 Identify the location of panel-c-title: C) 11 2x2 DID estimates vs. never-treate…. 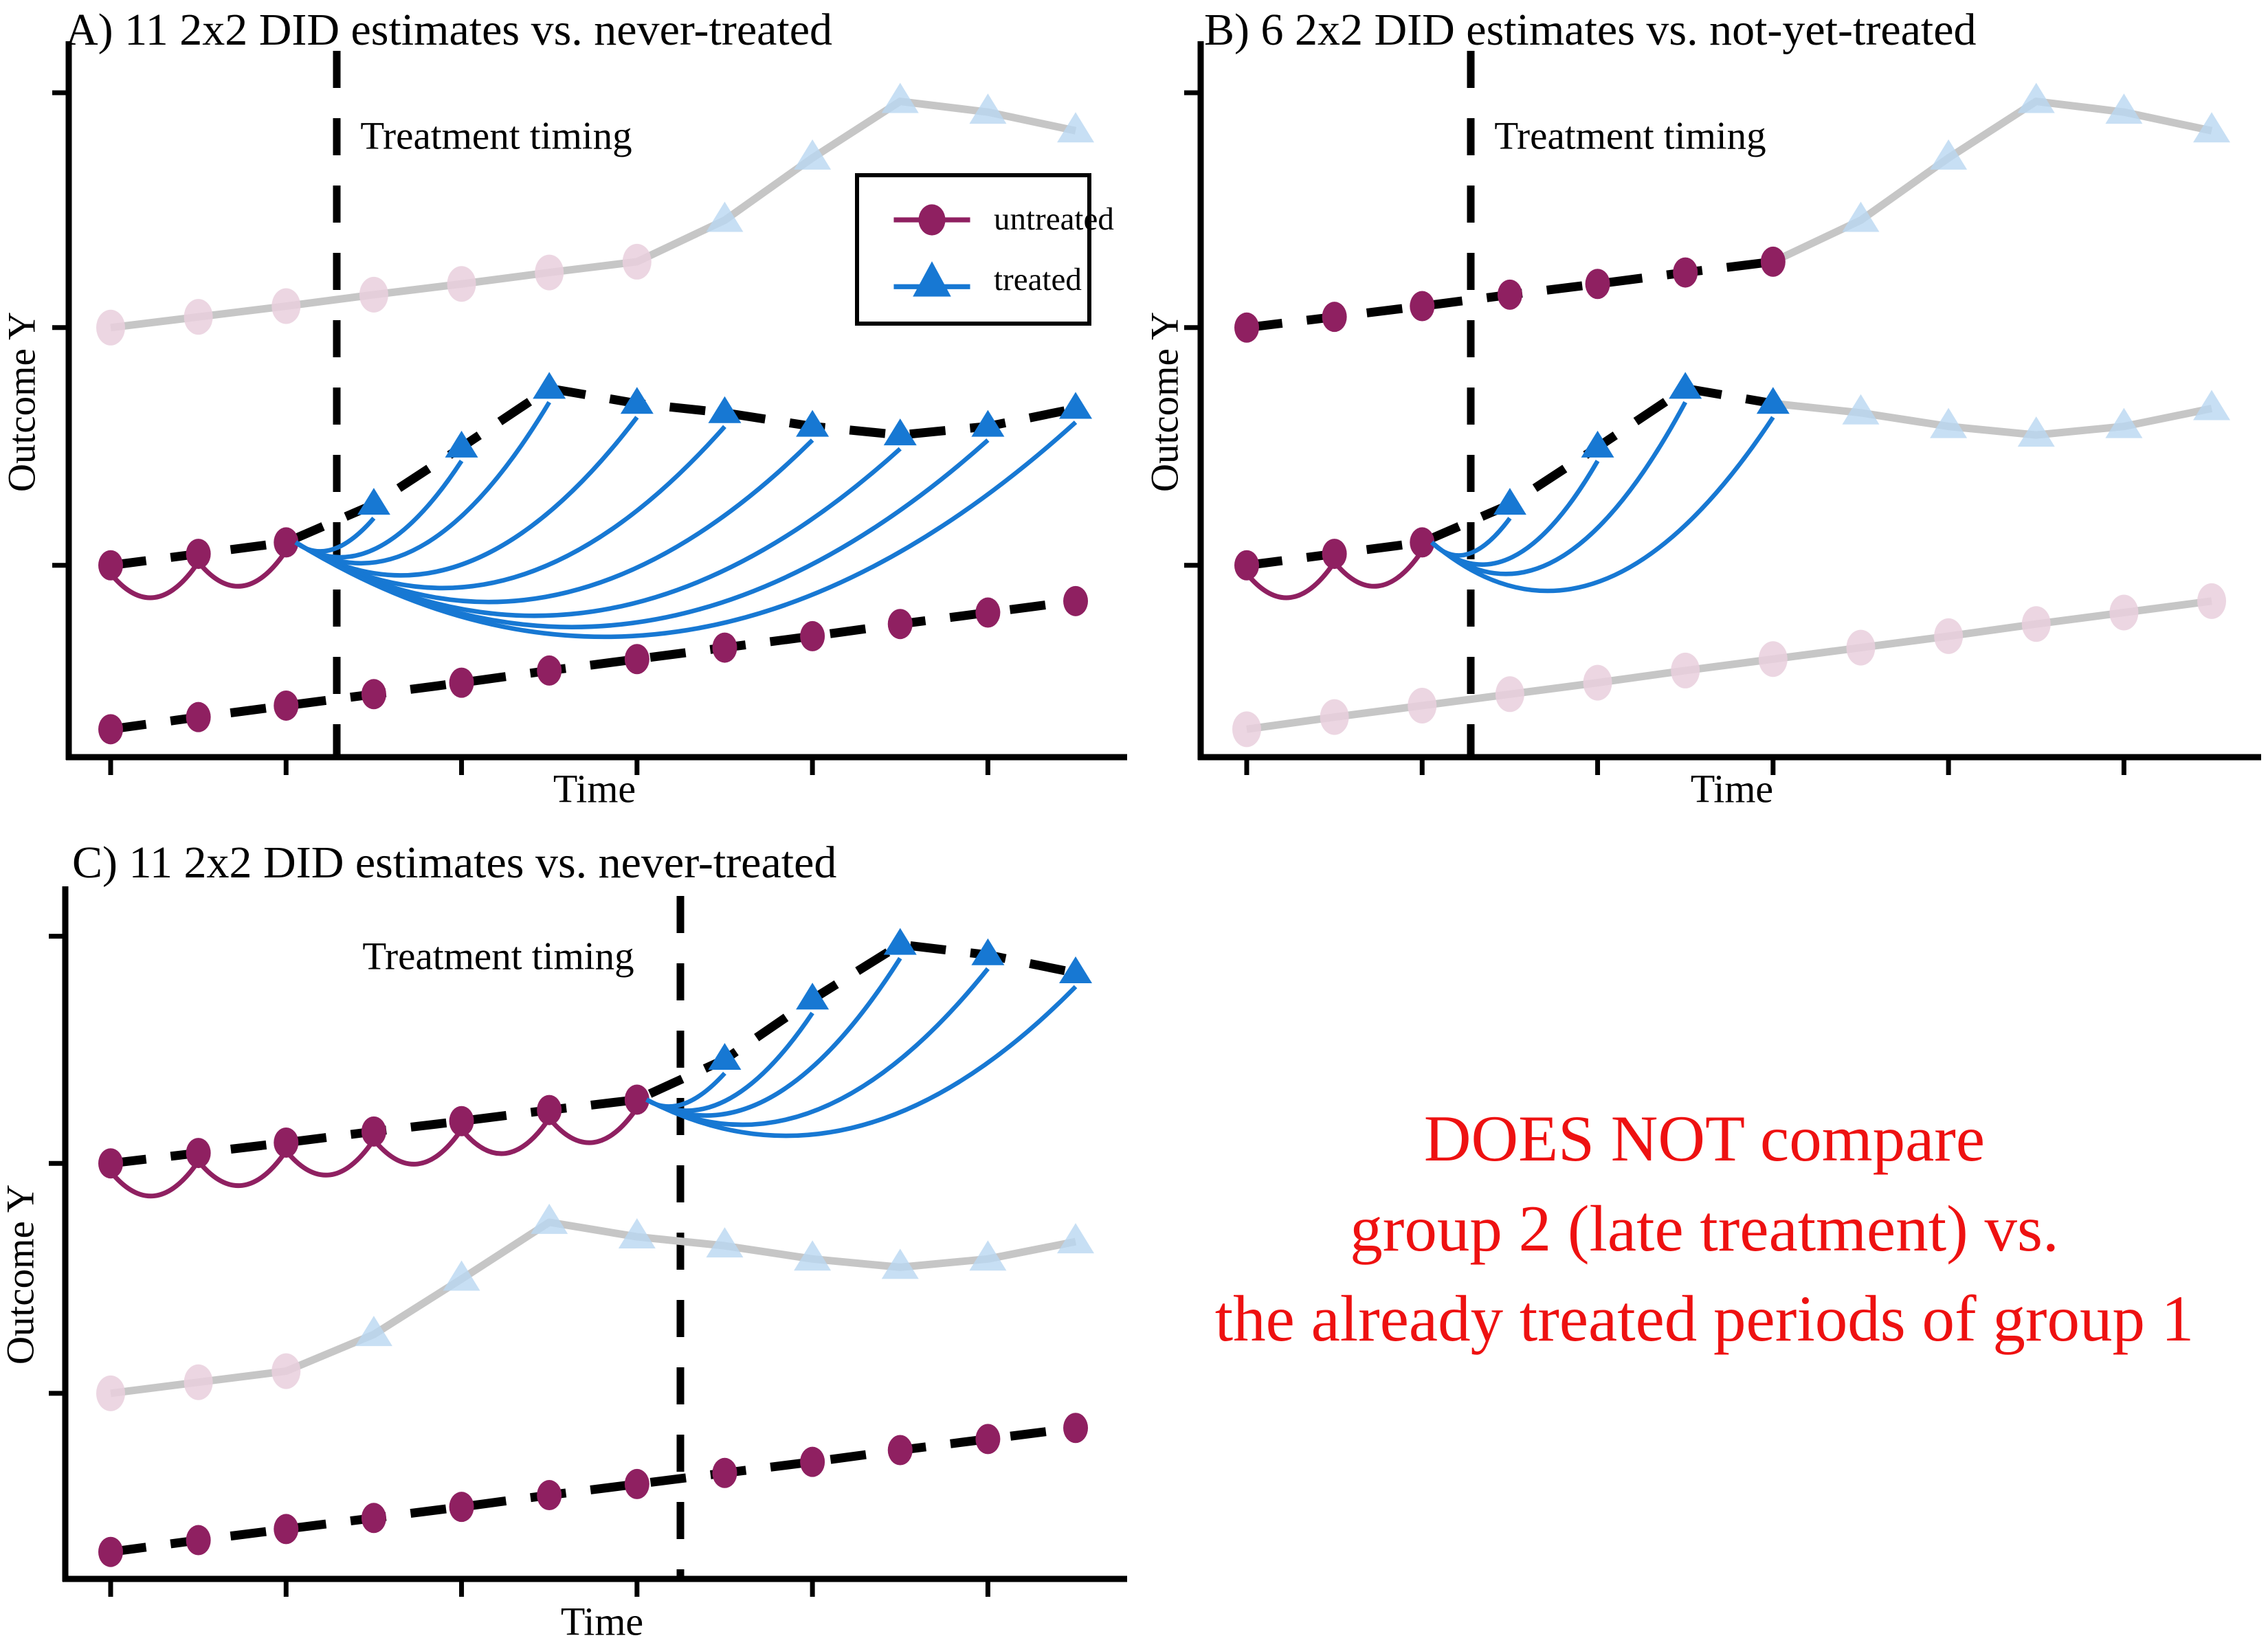
(454, 863).